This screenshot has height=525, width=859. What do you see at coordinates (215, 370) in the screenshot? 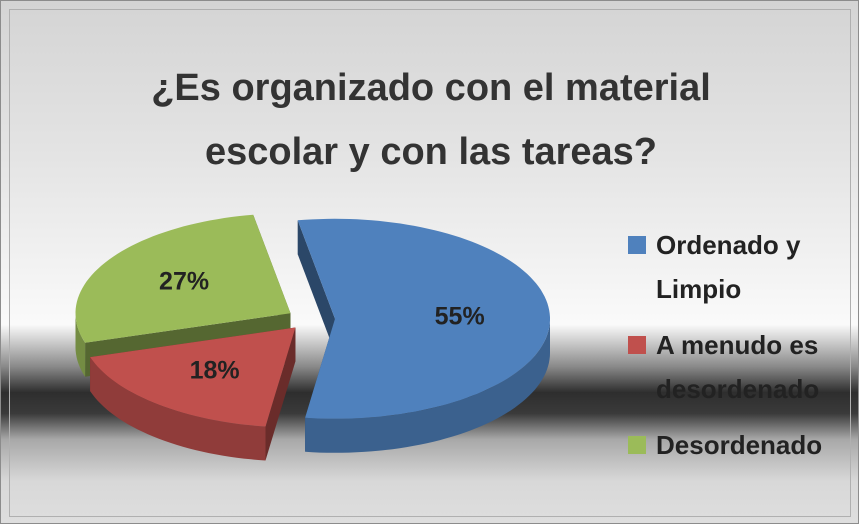
I see `data-label: 18%` at bounding box center [215, 370].